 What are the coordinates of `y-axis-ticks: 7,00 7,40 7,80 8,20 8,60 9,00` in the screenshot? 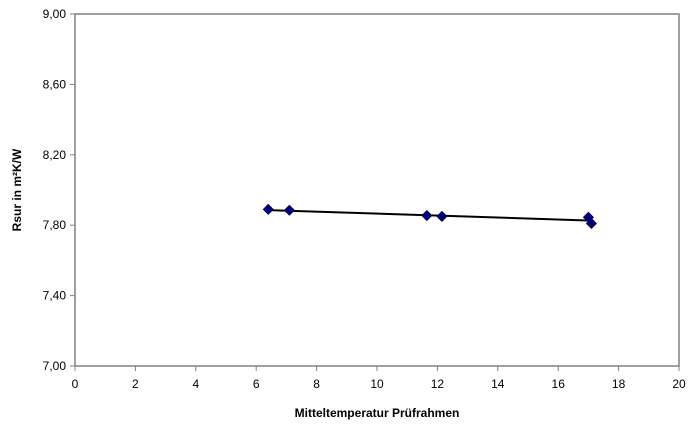 It's located at (59, 190).